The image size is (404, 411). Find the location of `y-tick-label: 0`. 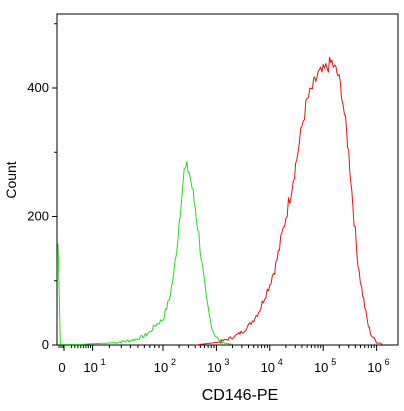

y-tick-label: 0 is located at coordinates (45, 344).